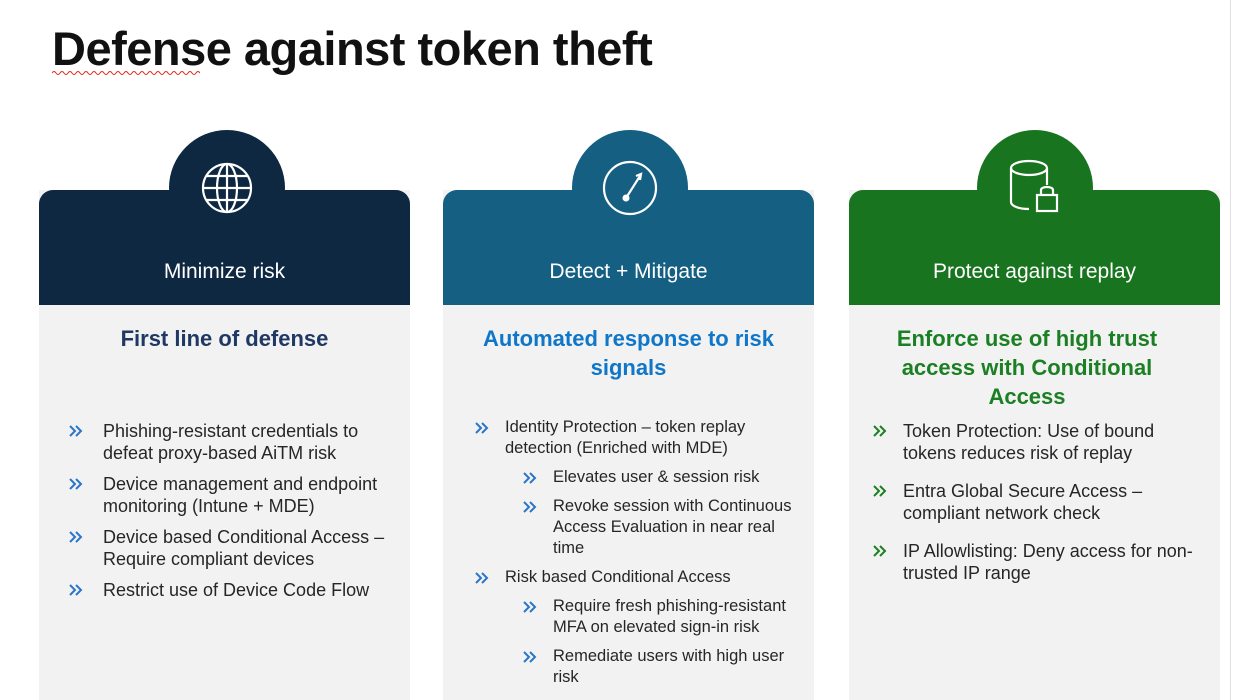 This screenshot has height=700, width=1253. I want to click on card-heading: Automated response to risk signals, so click(628, 353).